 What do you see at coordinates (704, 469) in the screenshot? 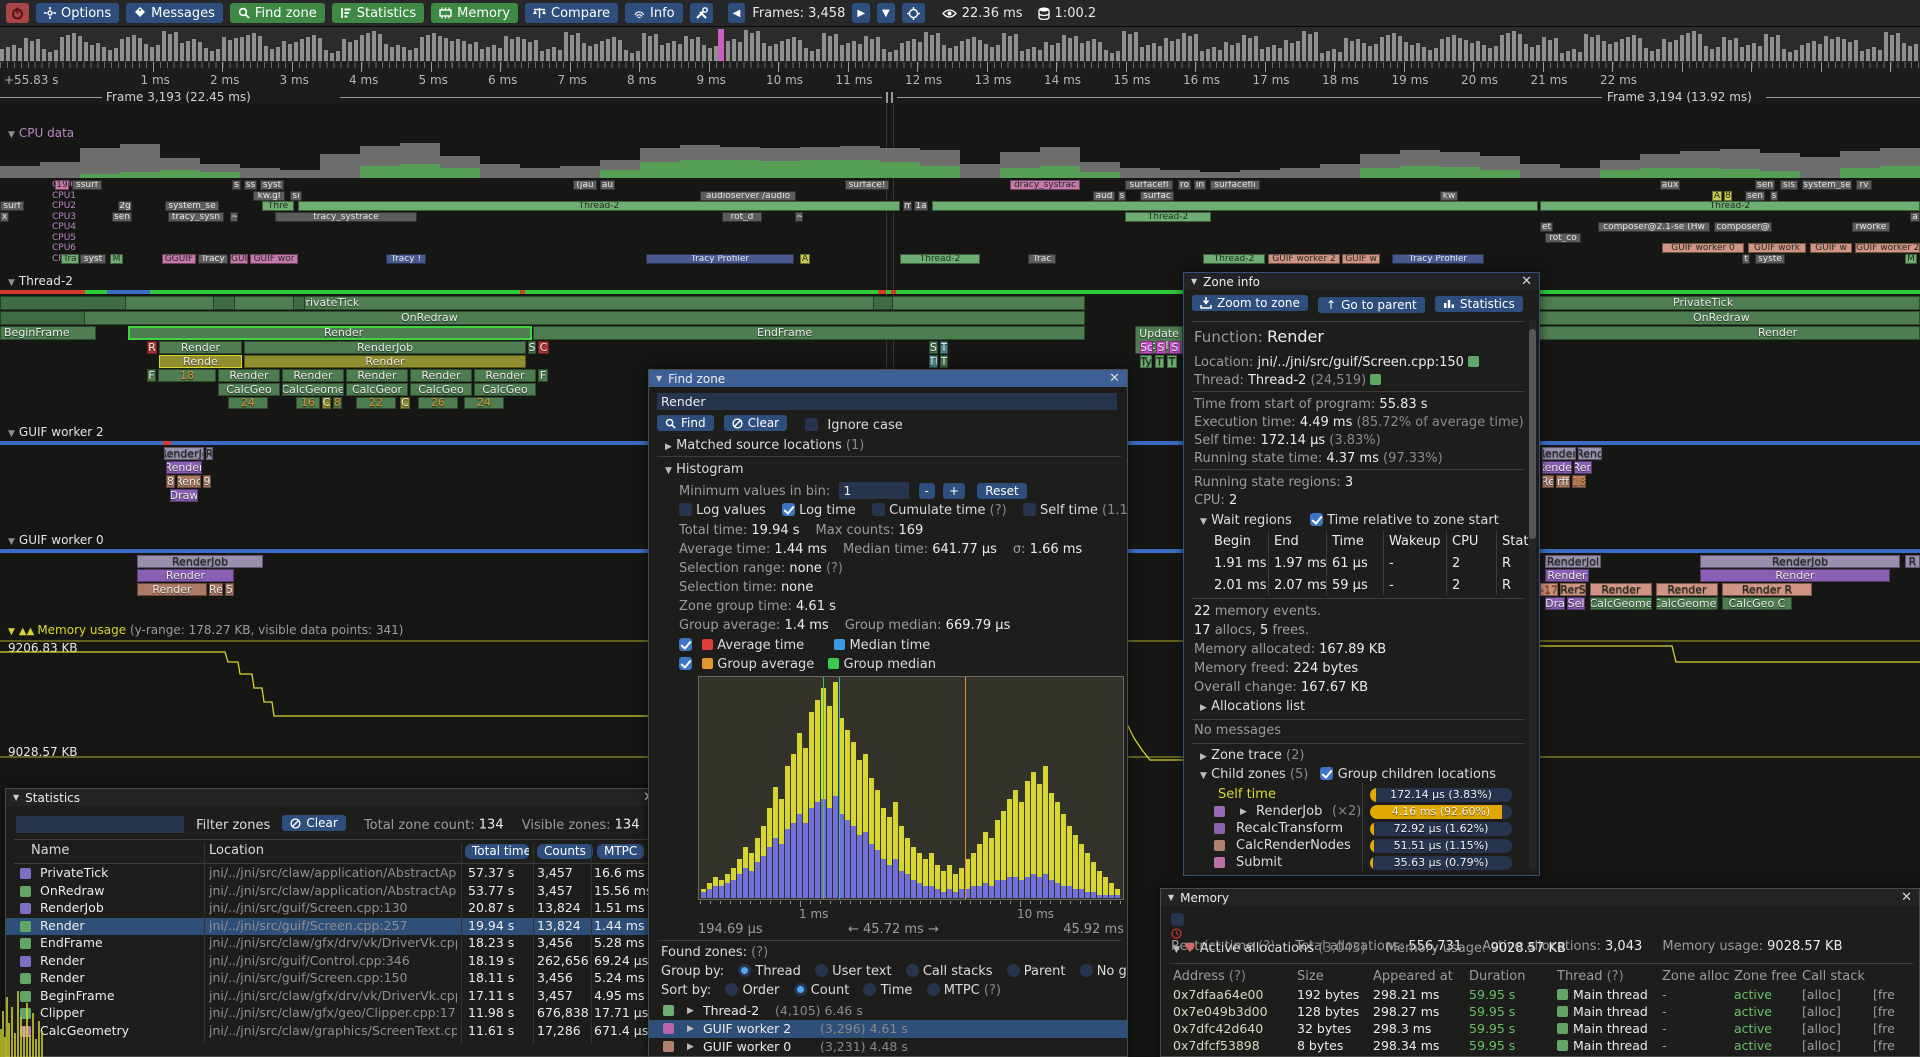
I see `histogram-toggle: ▼ Histogram` at bounding box center [704, 469].